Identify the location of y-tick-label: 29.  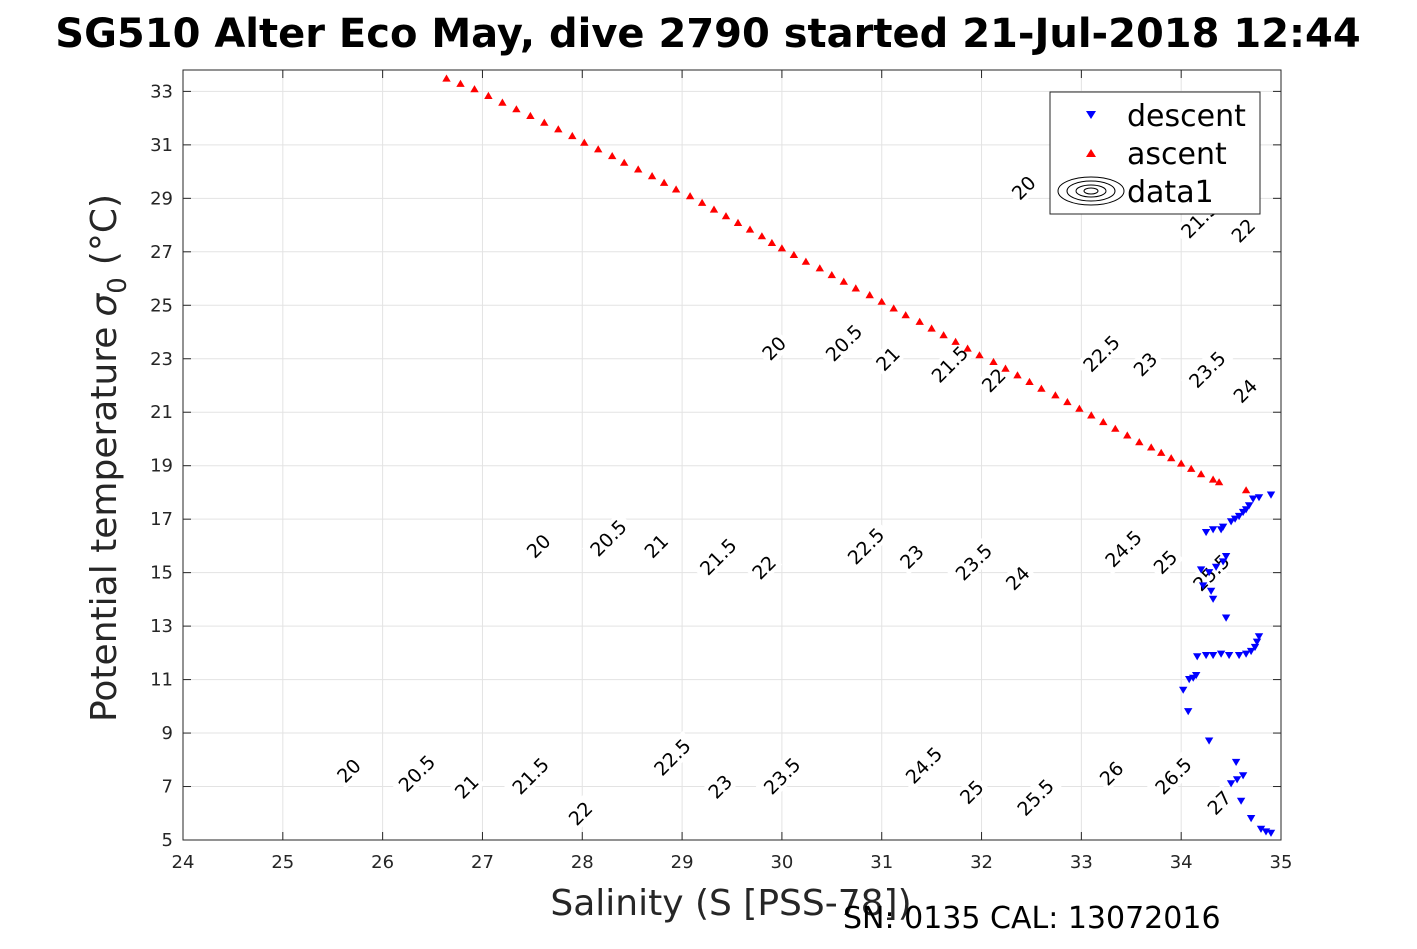
(161, 198).